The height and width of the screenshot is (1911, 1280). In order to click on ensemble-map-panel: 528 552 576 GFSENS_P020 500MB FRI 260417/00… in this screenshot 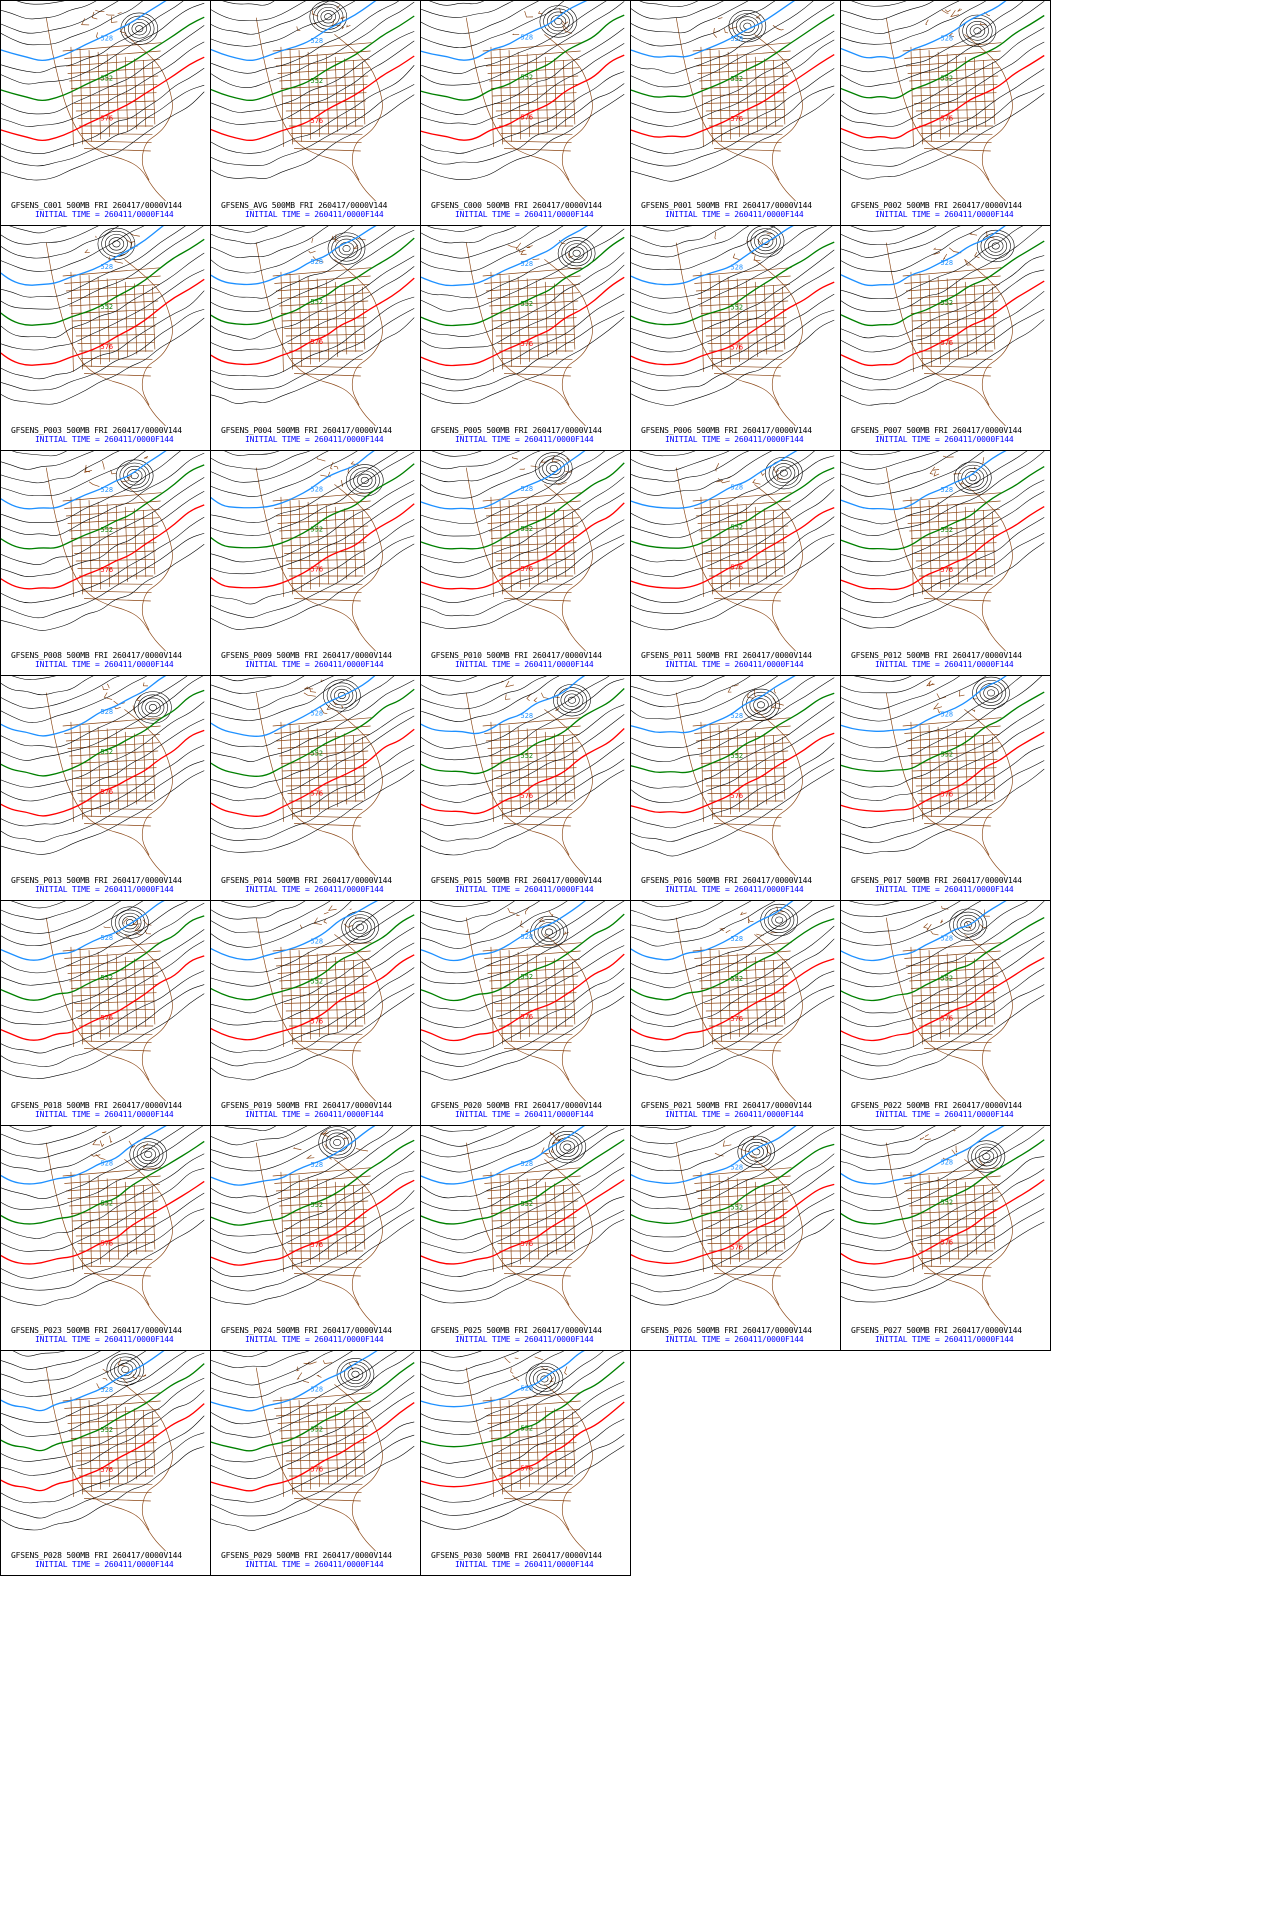, I will do `click(525, 1013)`.